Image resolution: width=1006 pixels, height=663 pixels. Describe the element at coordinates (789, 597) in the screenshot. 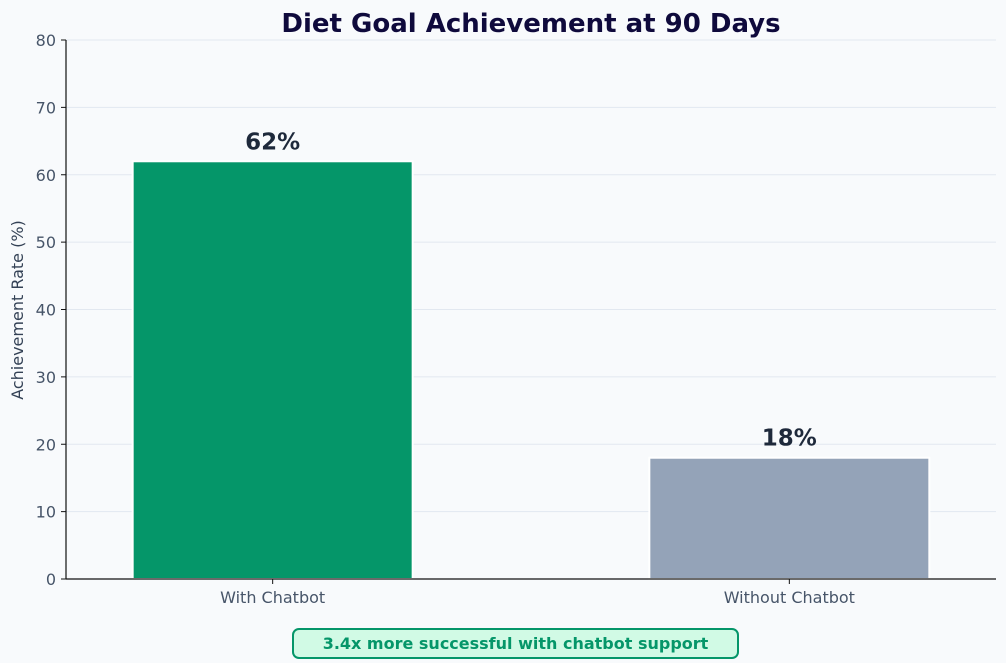

I see `x-tick-label: Without Chatbot` at that location.